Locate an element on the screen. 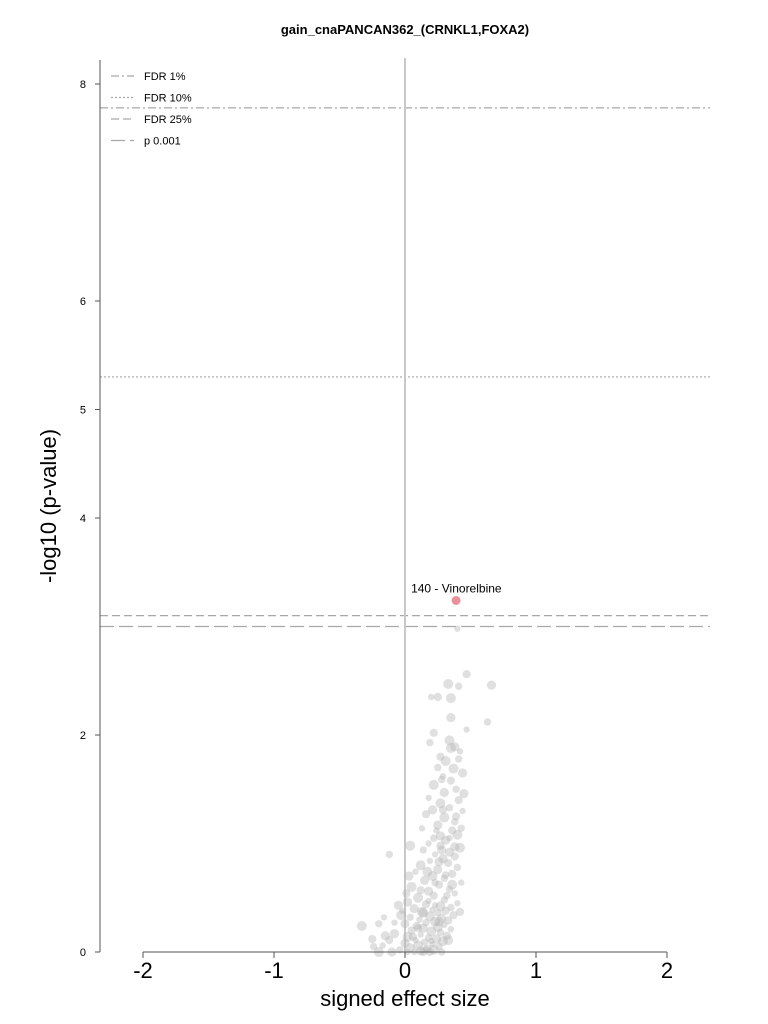  y-axis-label: -log10 (p-value) is located at coordinates (48, 506).